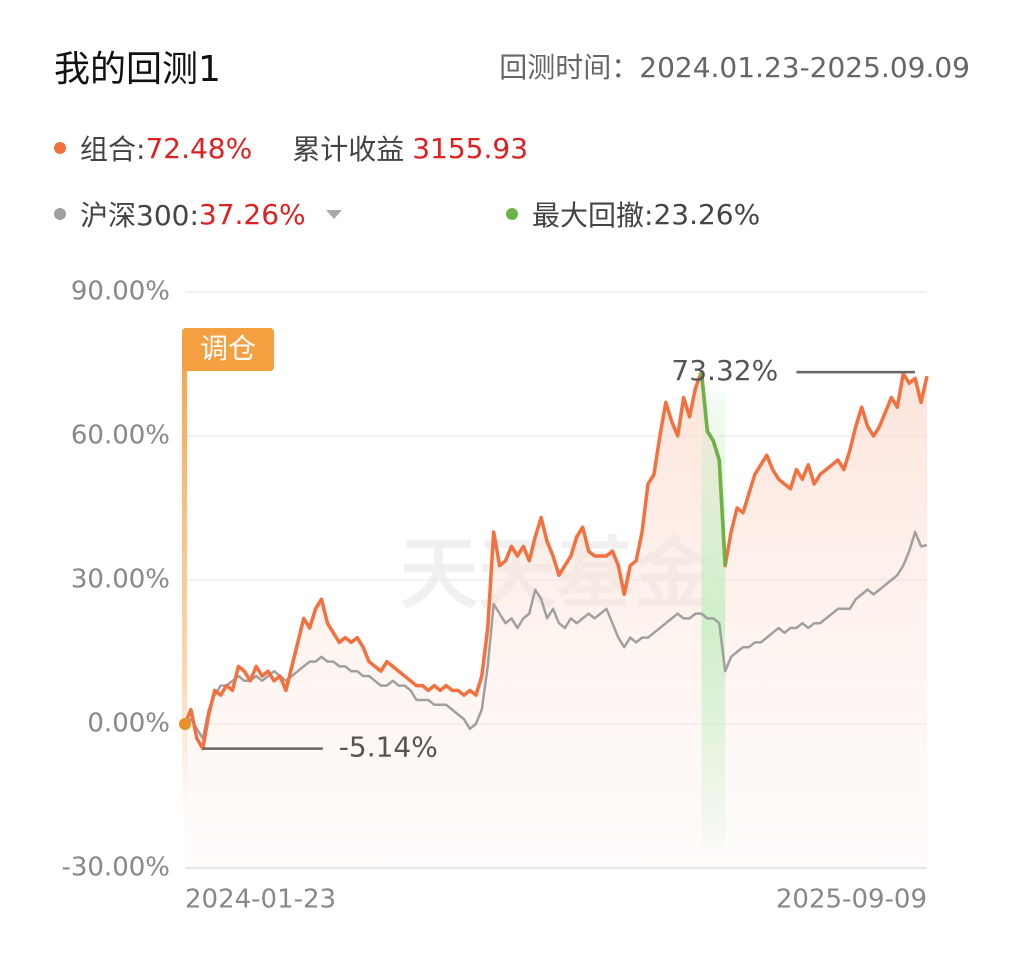 The height and width of the screenshot is (953, 1014). Describe the element at coordinates (115, 868) in the screenshot. I see `y-tick-label: -30.00%` at that location.